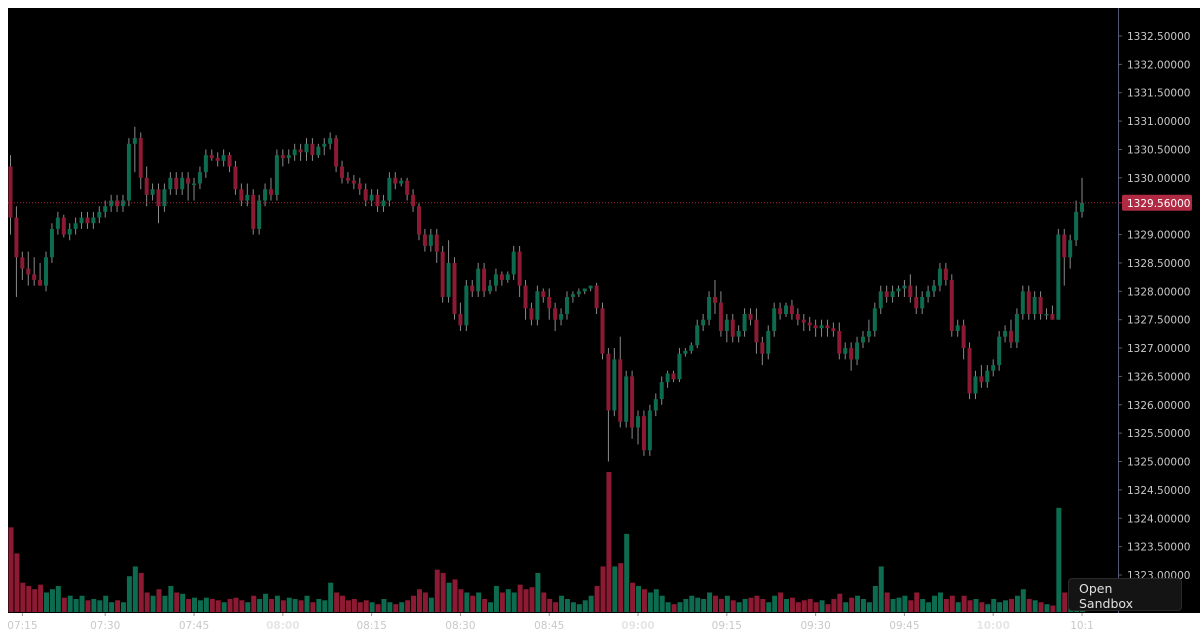  Describe the element at coordinates (1125, 594) in the screenshot. I see `open-sandbox-button: Open Sandbox` at that location.